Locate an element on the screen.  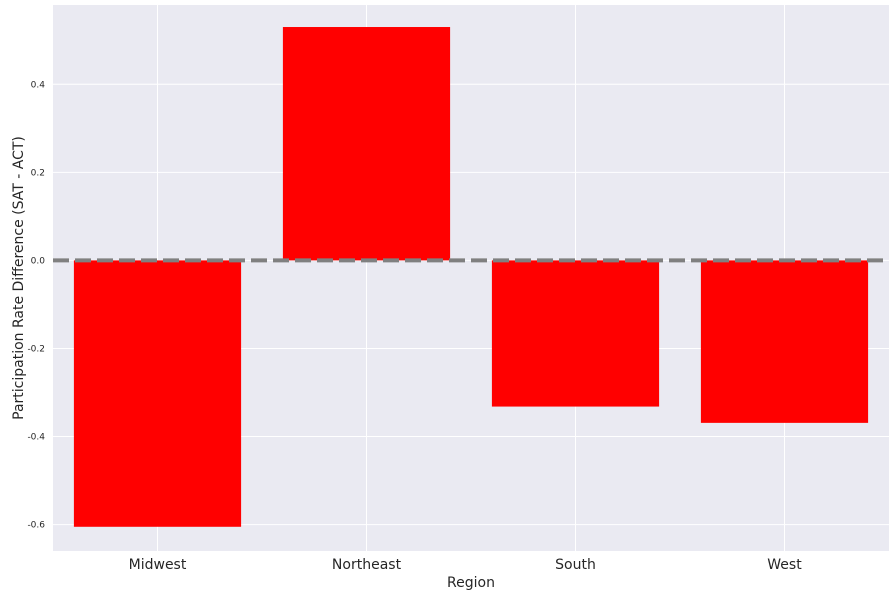
y-tick-label: 0.0 is located at coordinates (38, 261).